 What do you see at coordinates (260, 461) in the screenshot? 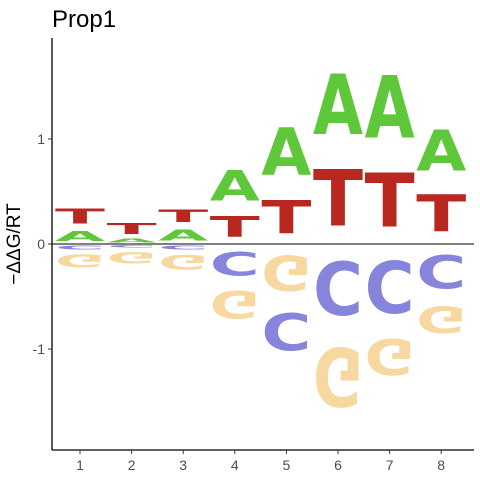
I see `x-ticks: 1 2 3 4 5 6 7 8` at bounding box center [260, 461].